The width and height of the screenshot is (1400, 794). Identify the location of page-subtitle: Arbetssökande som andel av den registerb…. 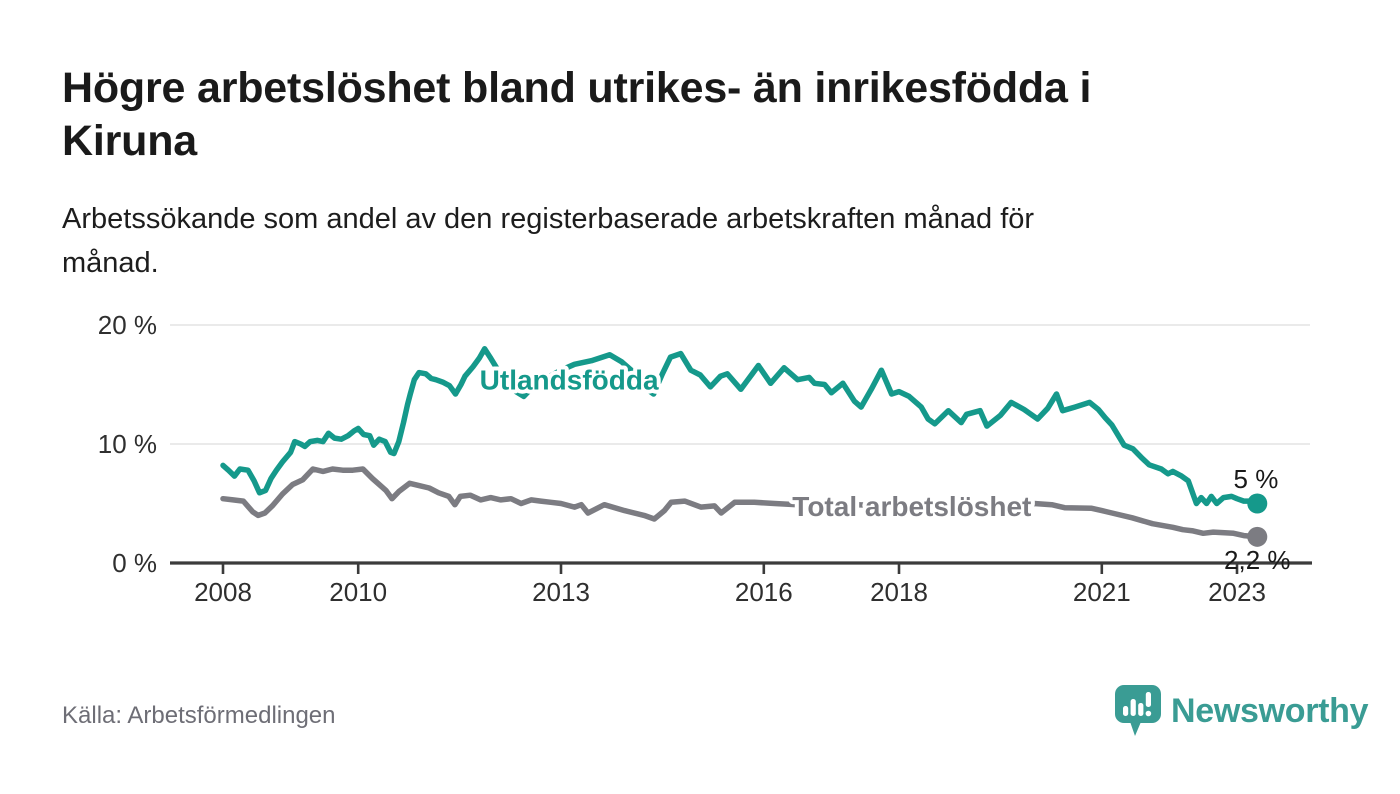
(712, 241).